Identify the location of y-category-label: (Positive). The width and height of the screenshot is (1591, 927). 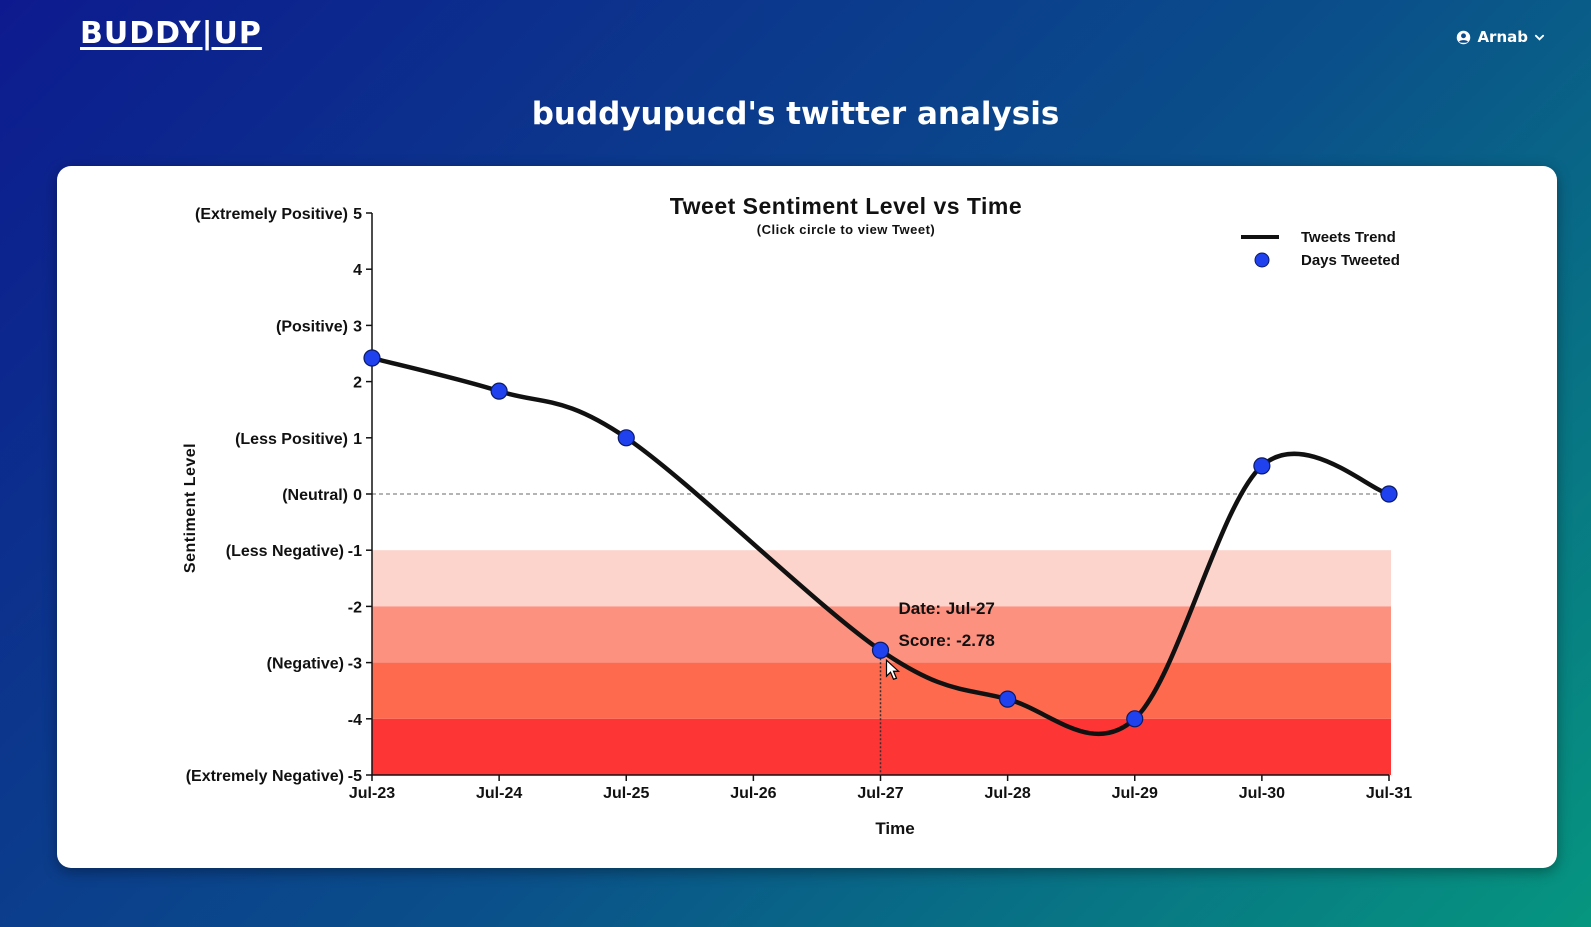
(312, 326).